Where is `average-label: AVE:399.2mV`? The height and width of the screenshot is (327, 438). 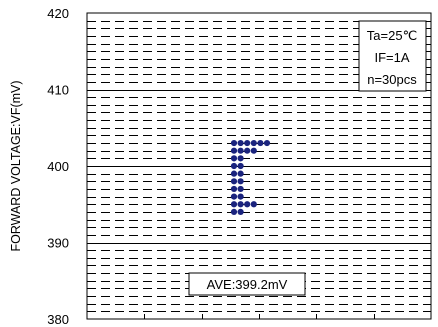 average-label: AVE:399.2mV is located at coordinates (247, 284).